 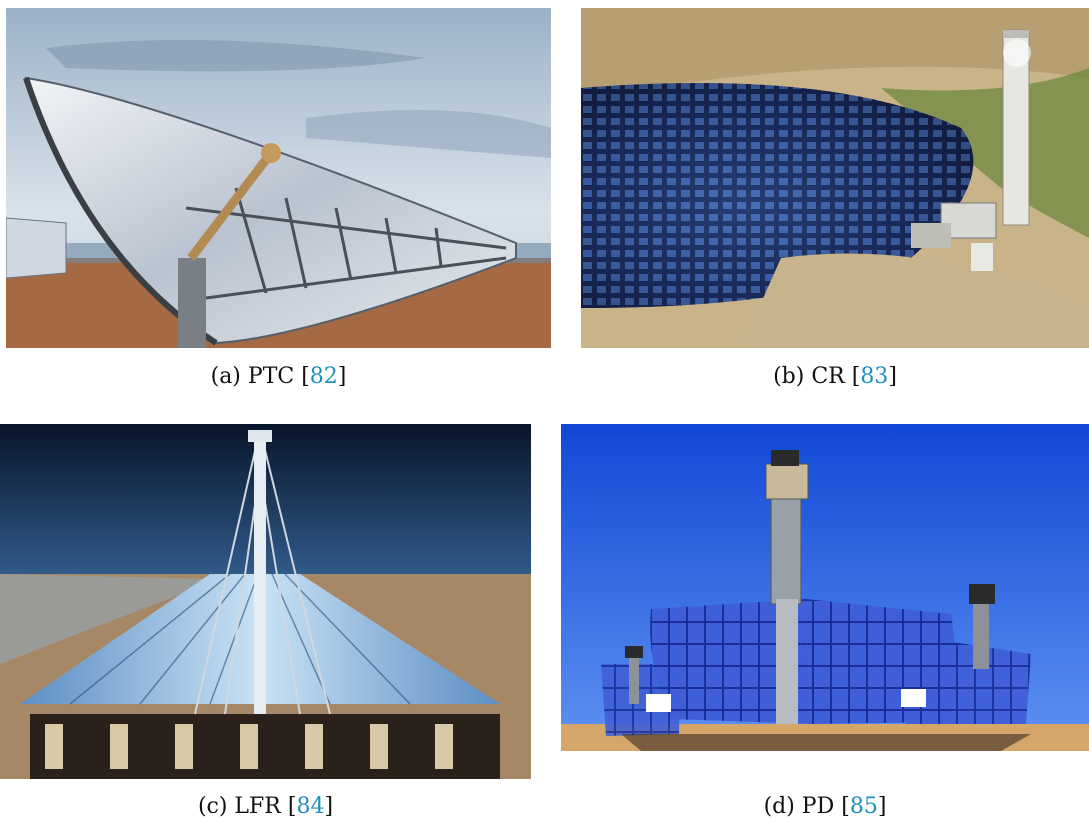 What do you see at coordinates (863, 806) in the screenshot?
I see `citation-link: 85` at bounding box center [863, 806].